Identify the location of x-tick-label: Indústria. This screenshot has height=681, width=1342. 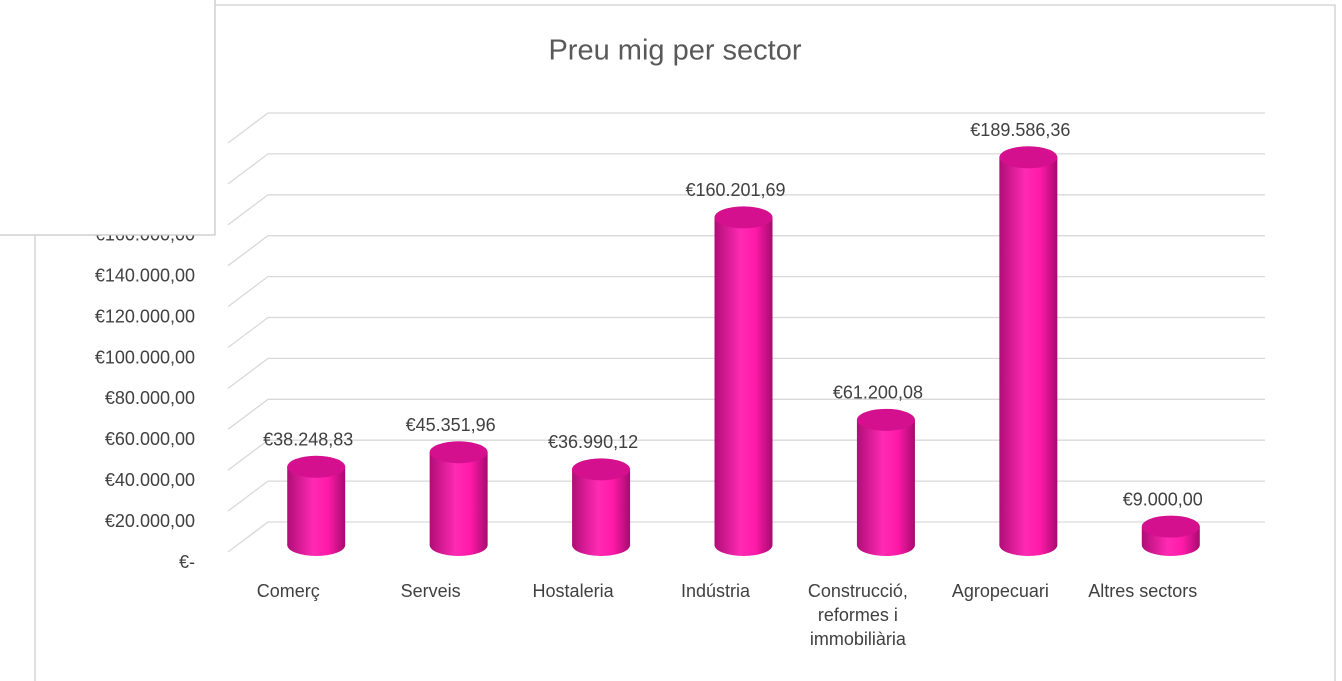
(716, 591).